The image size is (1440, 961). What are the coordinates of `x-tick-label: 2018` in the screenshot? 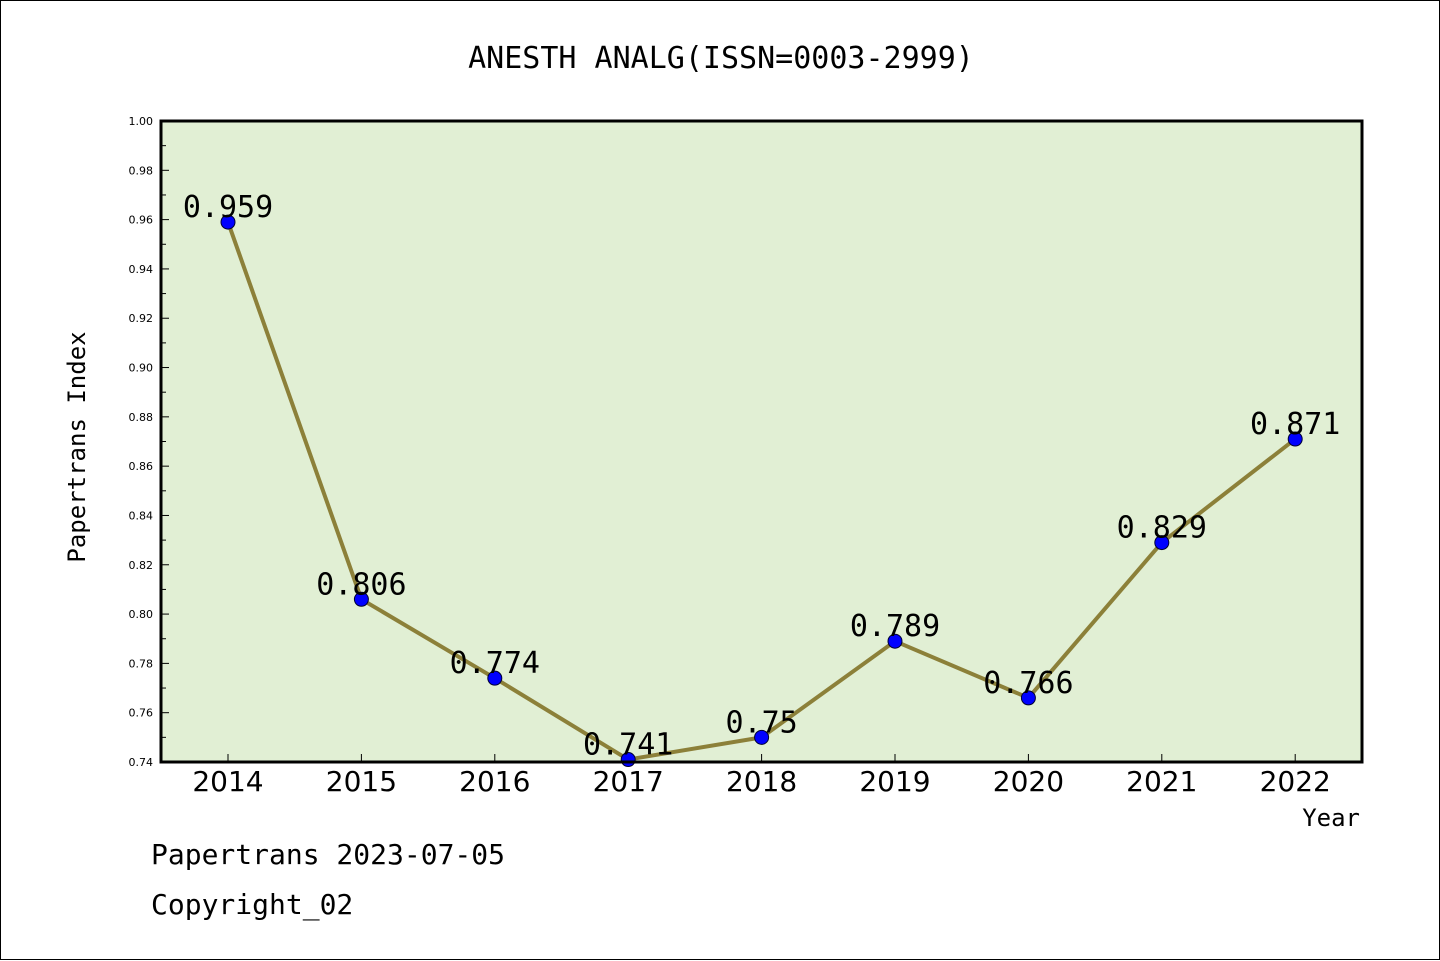 It's located at (761, 781).